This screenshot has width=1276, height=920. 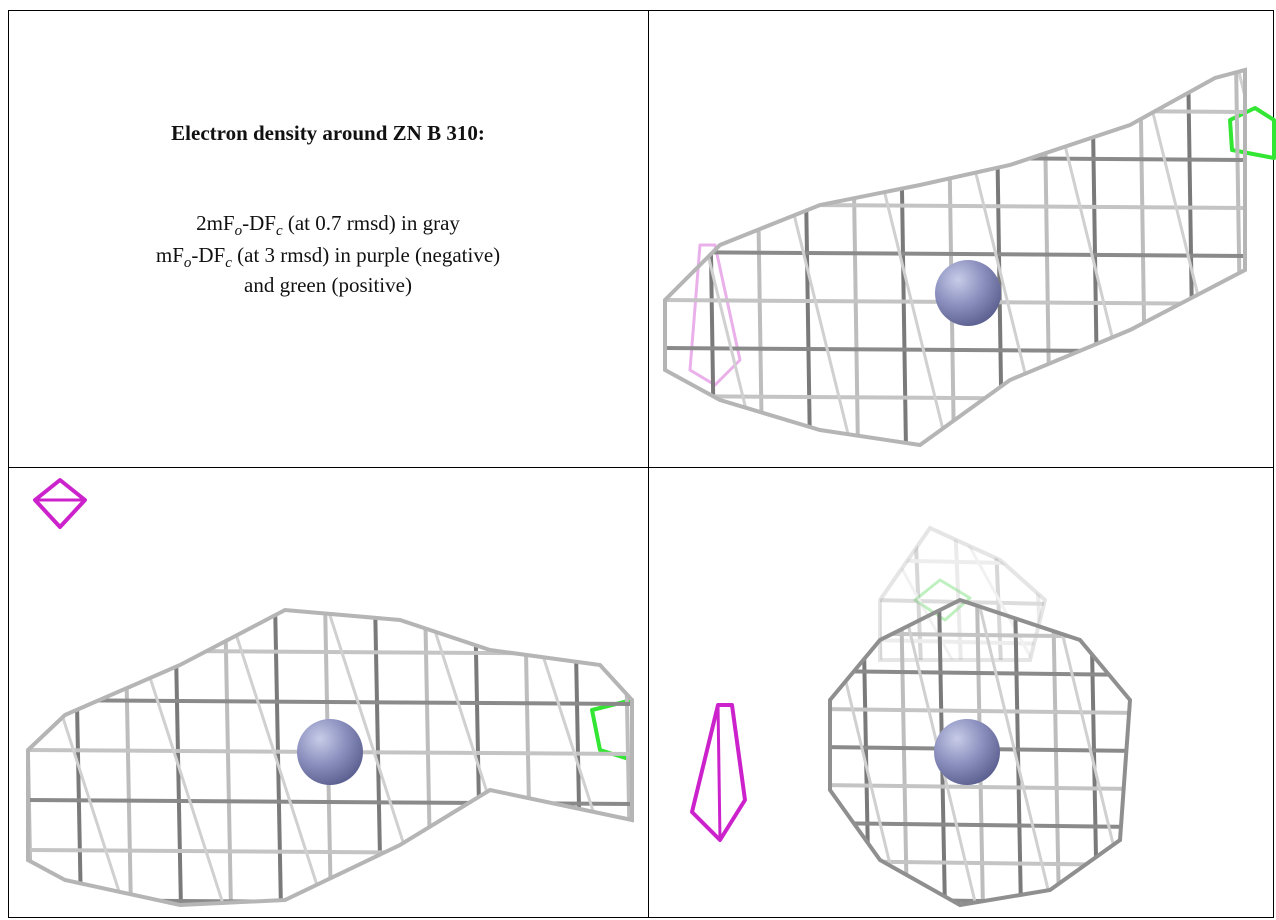 I want to click on positive-density, so click(x=1252, y=133).